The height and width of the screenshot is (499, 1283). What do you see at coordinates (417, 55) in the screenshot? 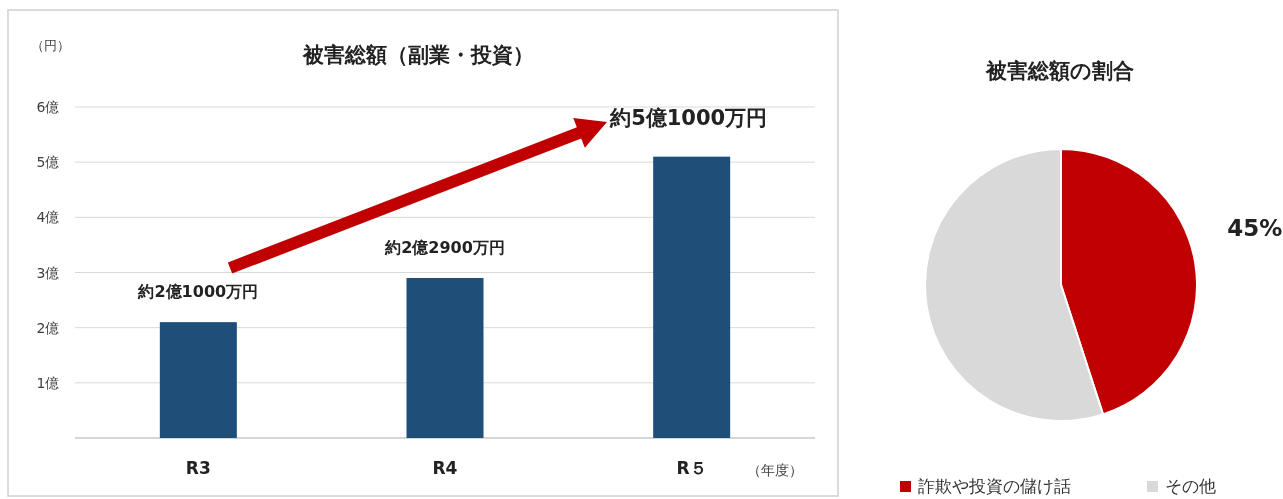
I see `chart-title: 被害総額（副業・投資）` at bounding box center [417, 55].